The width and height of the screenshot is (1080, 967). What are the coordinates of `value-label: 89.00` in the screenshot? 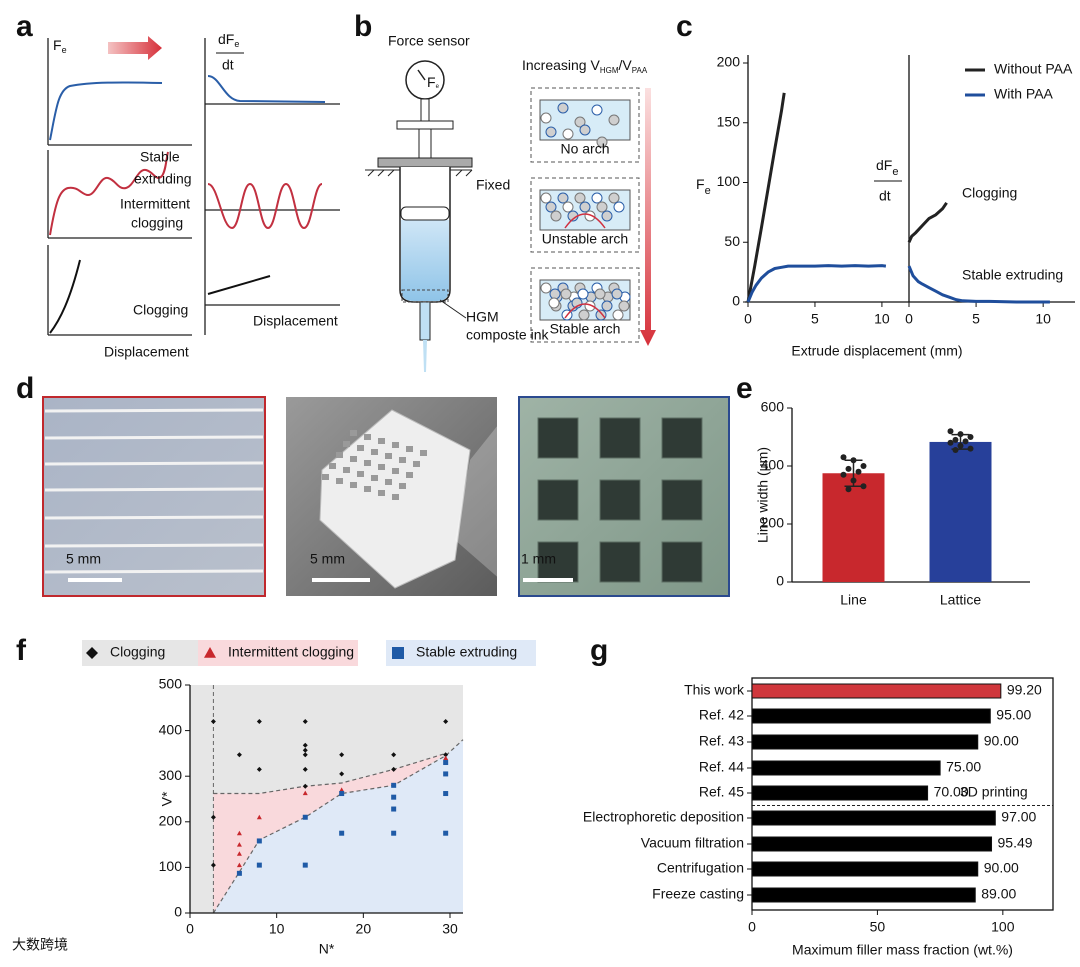 It's located at (998, 894).